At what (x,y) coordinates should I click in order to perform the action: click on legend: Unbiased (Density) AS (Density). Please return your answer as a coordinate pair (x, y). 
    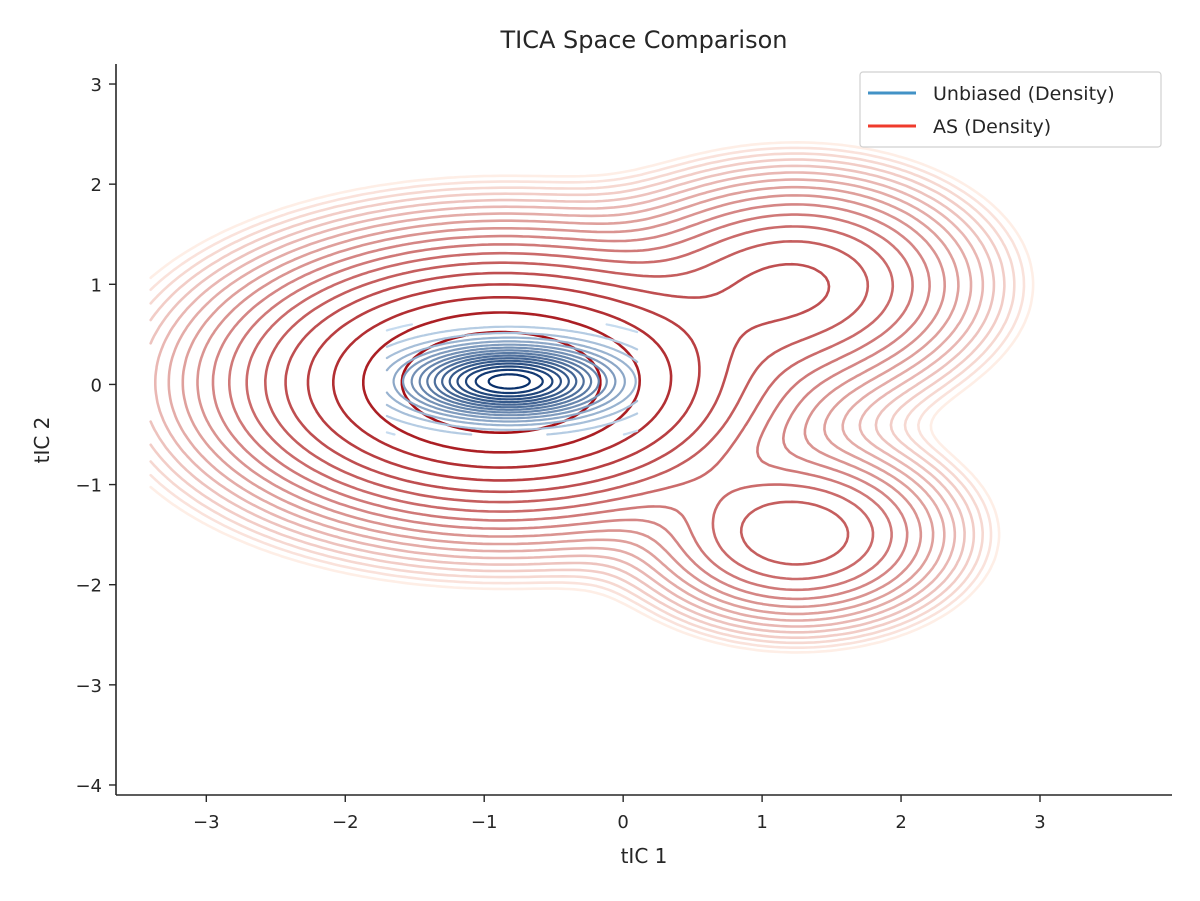
    Looking at the image, I should click on (1010, 109).